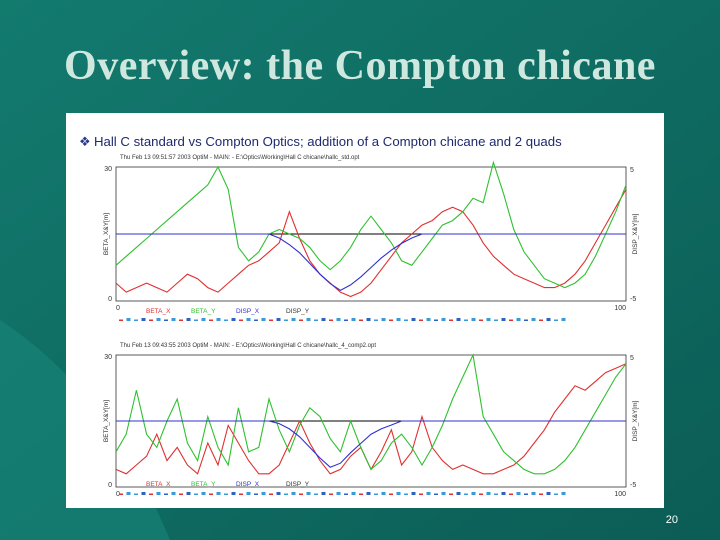  What do you see at coordinates (671, 520) in the screenshot?
I see `page-number: 20` at bounding box center [671, 520].